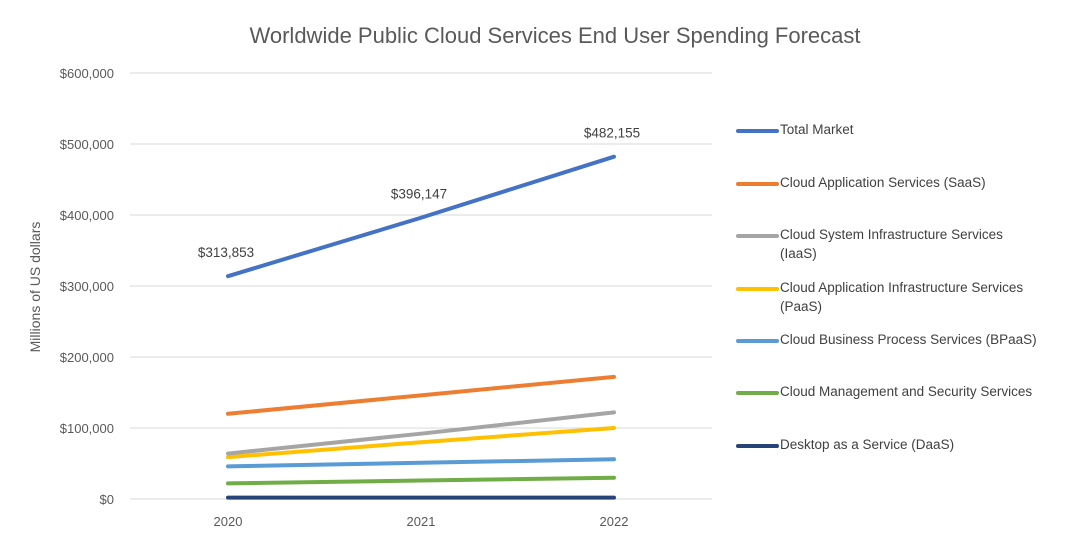 The width and height of the screenshot is (1092, 553). Describe the element at coordinates (867, 444) in the screenshot. I see `legend-label: Desktop as a Service (DaaS)` at that location.